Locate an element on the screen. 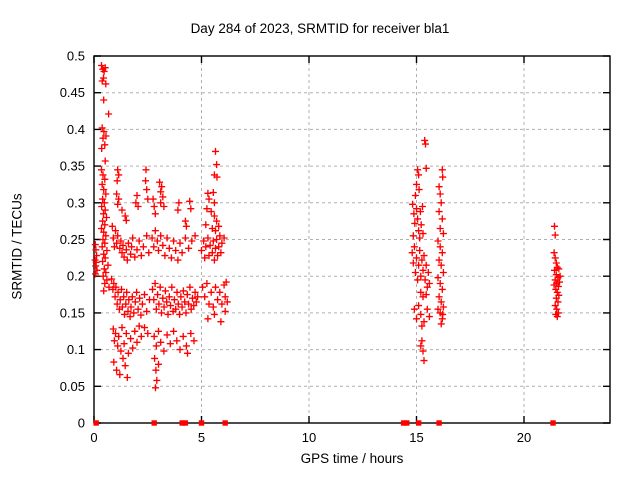  series-zero-markers is located at coordinates (324, 423).